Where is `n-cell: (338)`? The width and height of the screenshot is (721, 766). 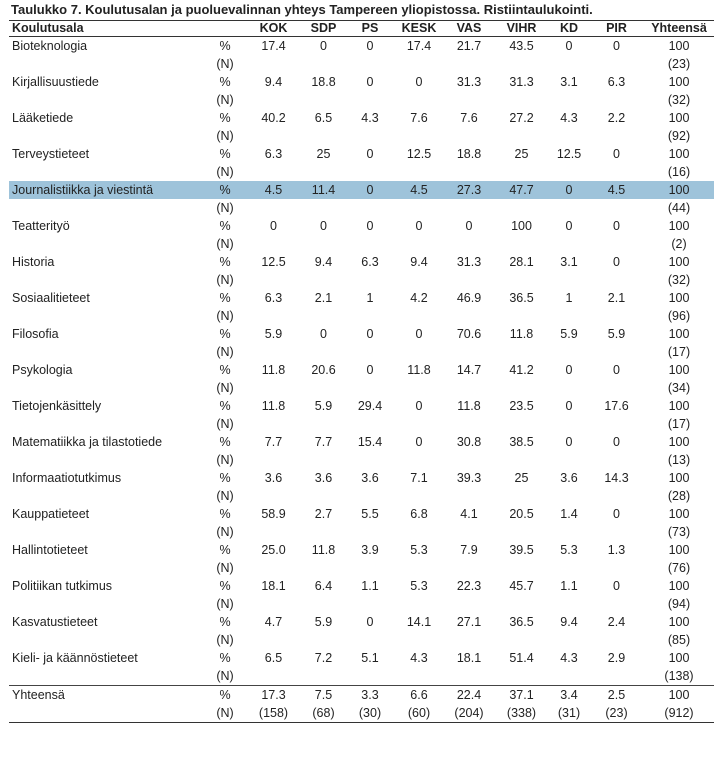
n-cell: (338) is located at coordinates (521, 713).